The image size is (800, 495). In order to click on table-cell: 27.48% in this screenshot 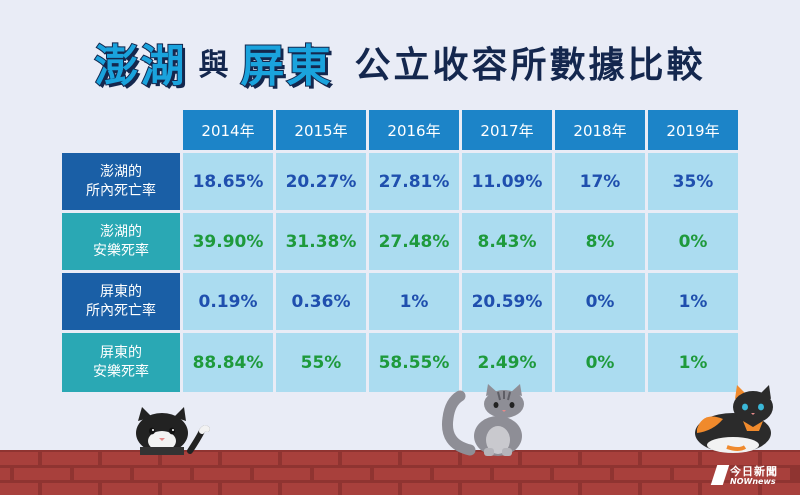, I will do `click(414, 241)`.